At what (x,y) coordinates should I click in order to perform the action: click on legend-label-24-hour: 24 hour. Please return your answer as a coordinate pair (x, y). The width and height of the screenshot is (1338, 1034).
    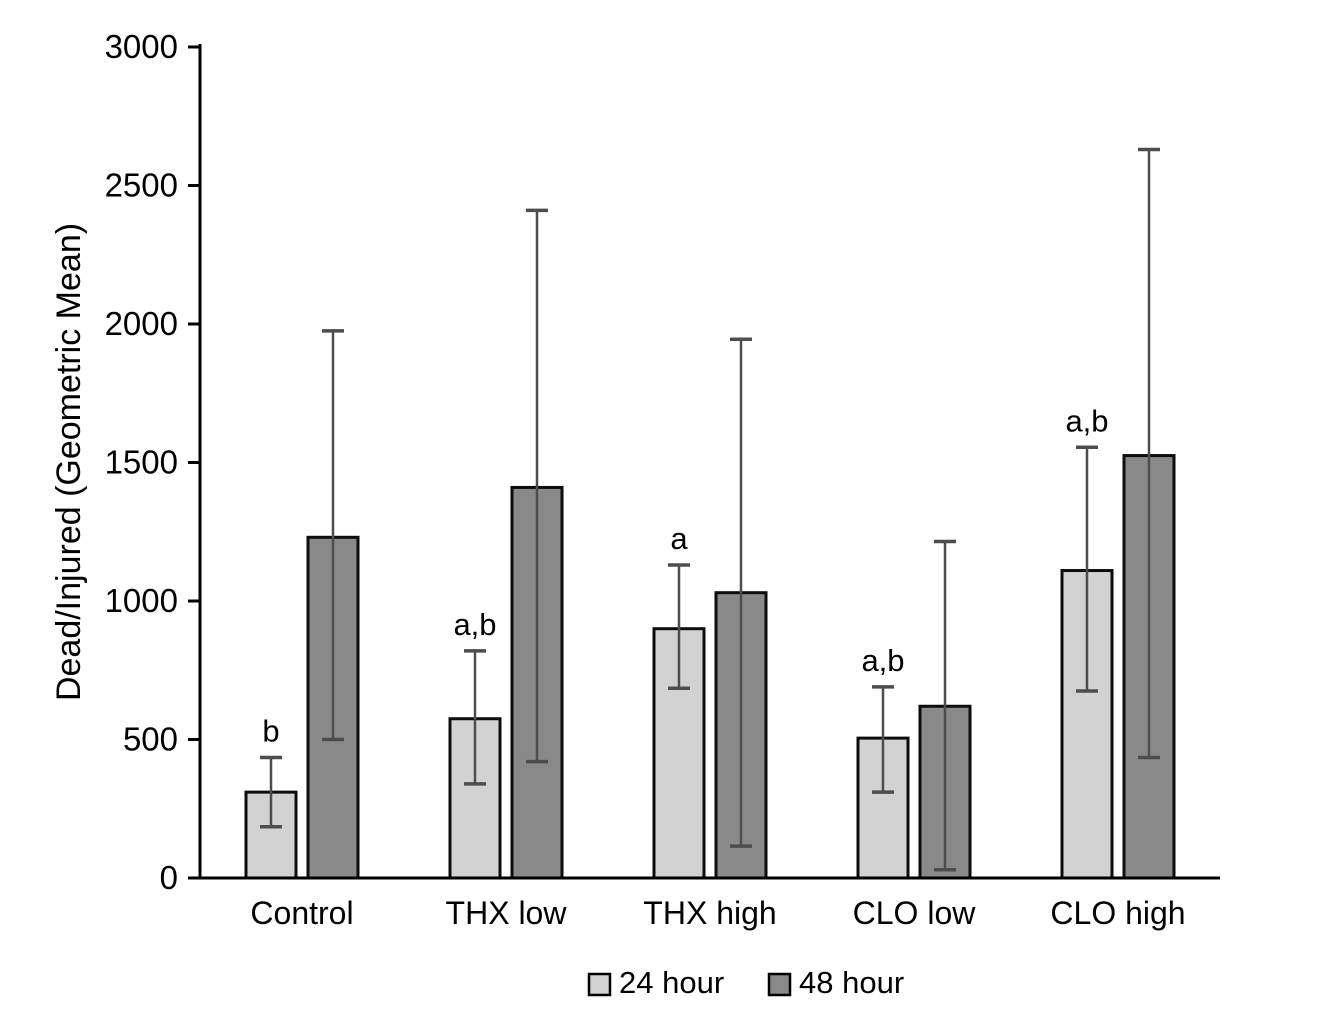
    Looking at the image, I should click on (671, 982).